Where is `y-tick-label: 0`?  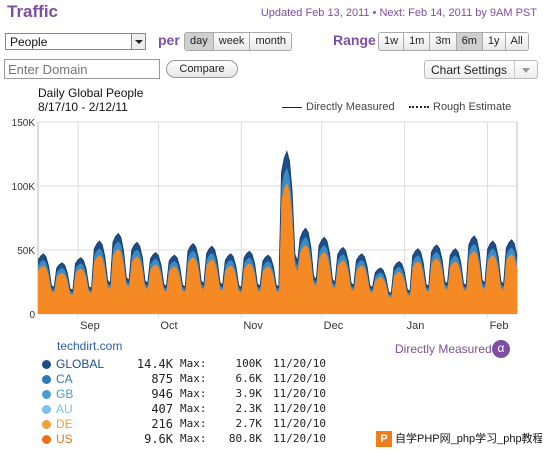 y-tick-label: 0 is located at coordinates (32, 315).